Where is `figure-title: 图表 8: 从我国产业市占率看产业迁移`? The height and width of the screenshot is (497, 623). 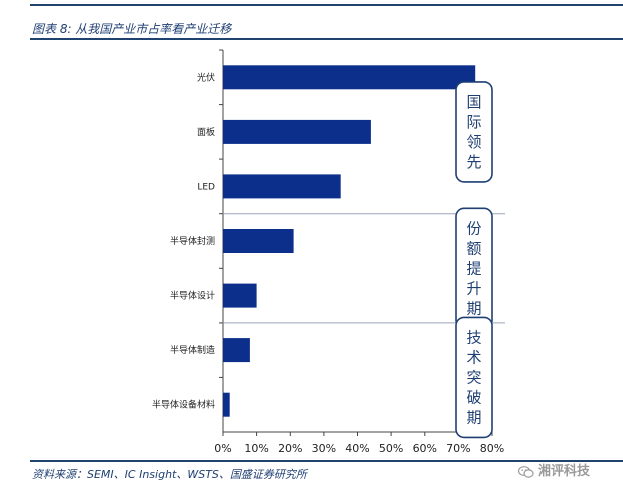
figure-title: 图表 8: 从我国产业市占率看产业迁移 is located at coordinates (132, 29).